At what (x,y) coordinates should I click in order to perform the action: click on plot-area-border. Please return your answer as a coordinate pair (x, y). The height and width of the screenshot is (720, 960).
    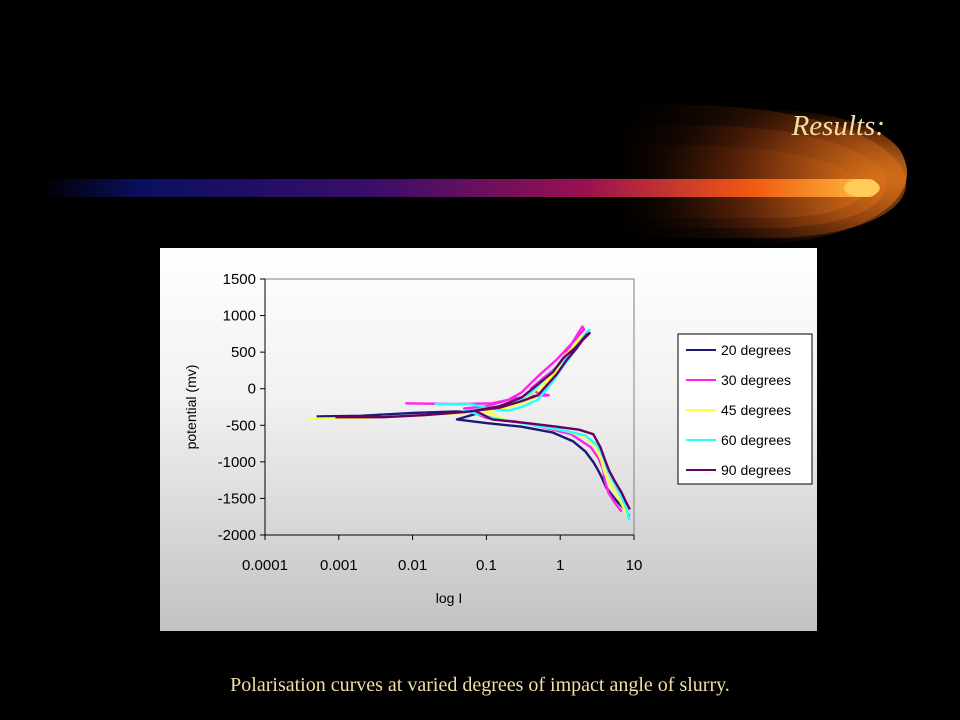
    Looking at the image, I should click on (449, 407).